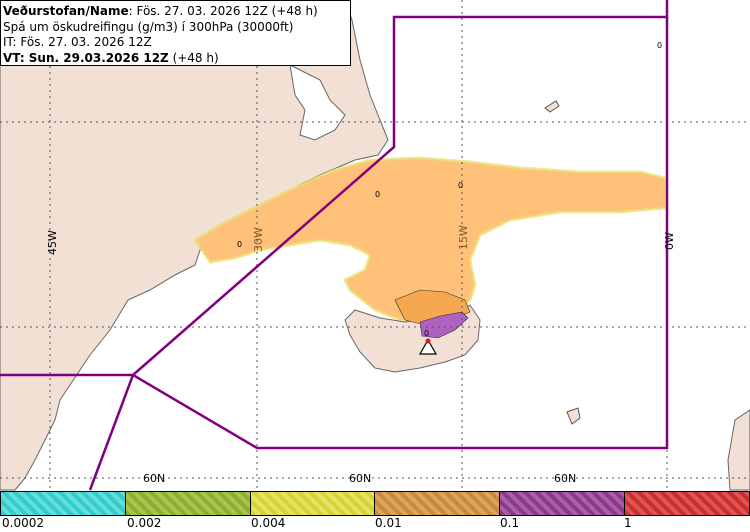 The image size is (750, 532). I want to click on issuer-value: : Fös. 27. 03. 2026 12Z (+48 h), so click(223, 11).